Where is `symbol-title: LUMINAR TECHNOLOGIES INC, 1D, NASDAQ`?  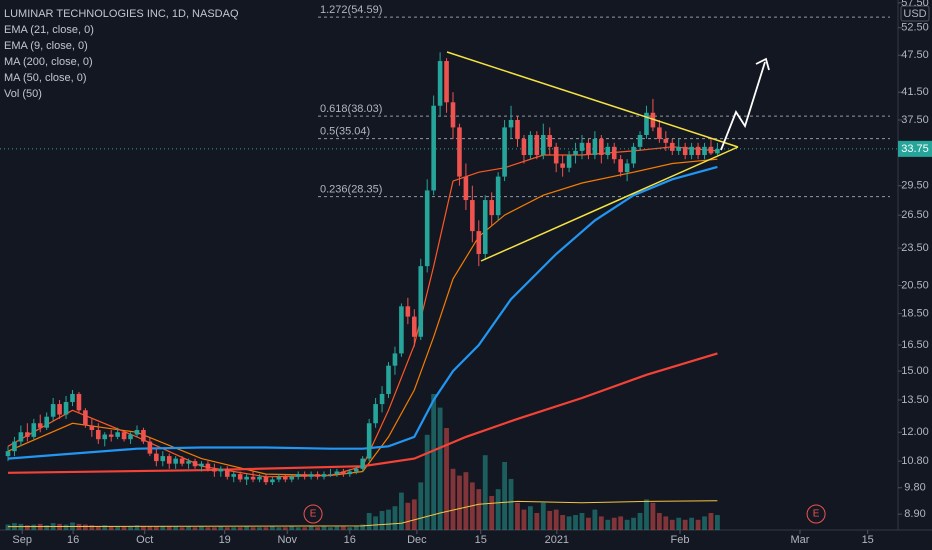
symbol-title: LUMINAR TECHNOLOGIES INC, 1D, NASDAQ is located at coordinates (121, 14).